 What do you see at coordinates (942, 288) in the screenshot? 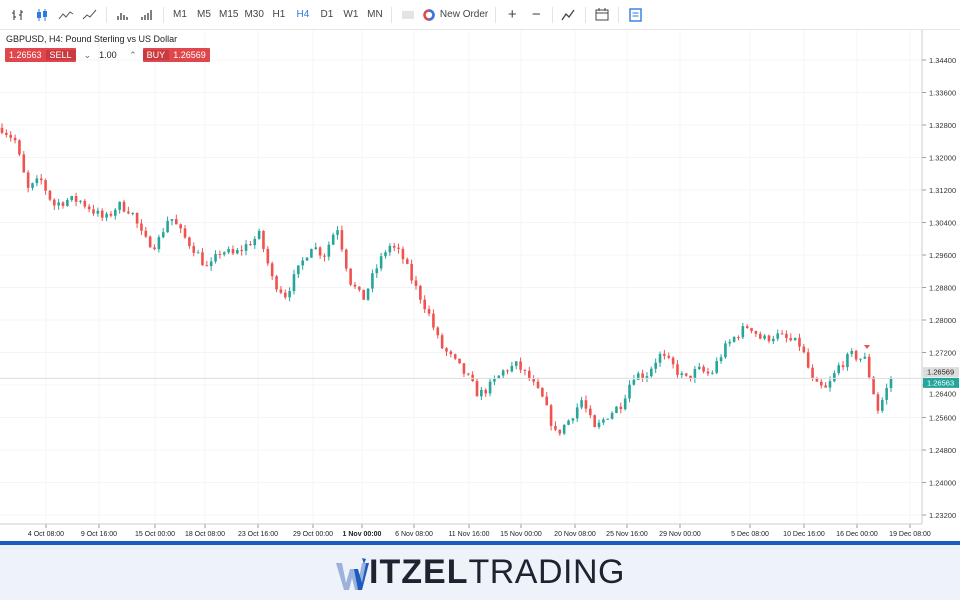
I see `y-tick-label: 1.28800` at bounding box center [942, 288].